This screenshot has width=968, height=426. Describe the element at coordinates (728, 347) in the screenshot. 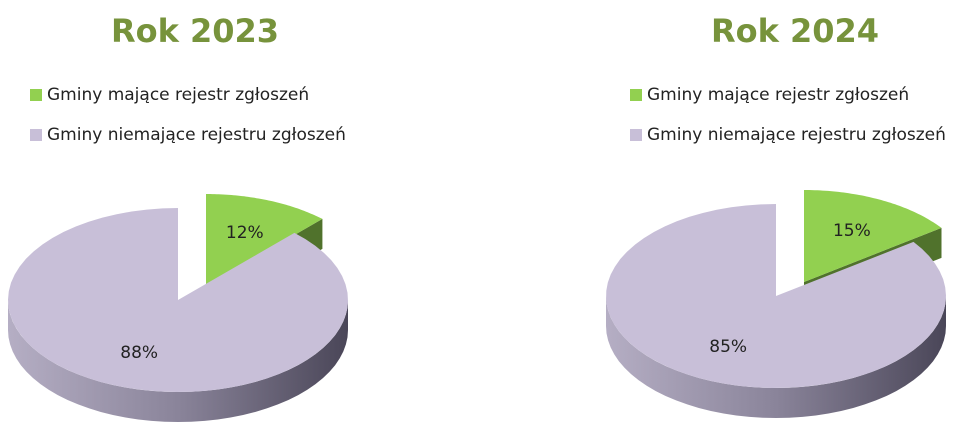

I see `data-label: 85%` at that location.